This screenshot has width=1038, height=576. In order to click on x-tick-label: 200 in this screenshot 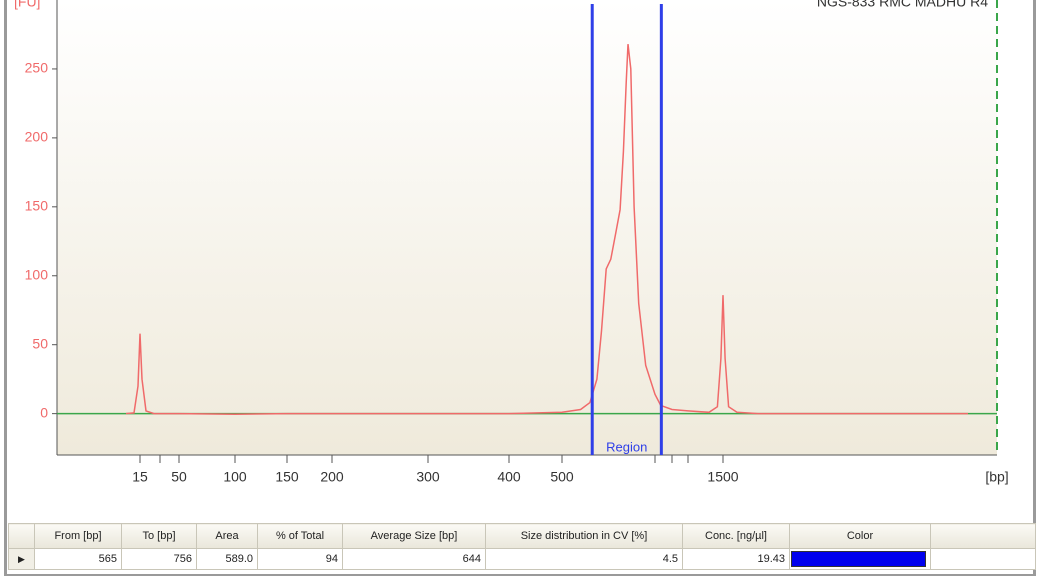, I will do `click(332, 477)`.